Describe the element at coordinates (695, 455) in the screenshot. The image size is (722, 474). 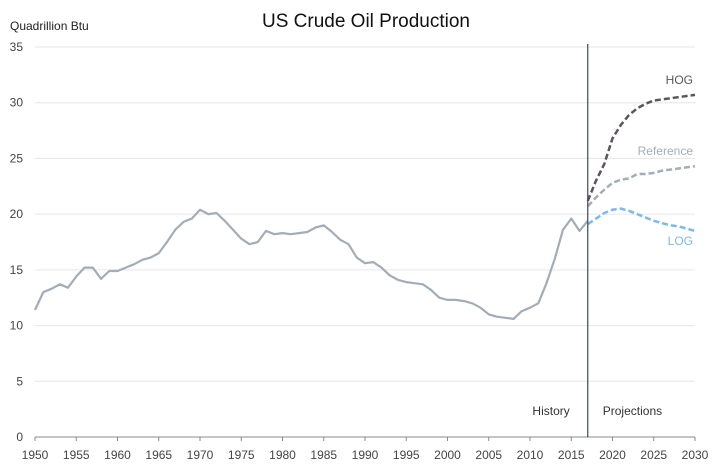
I see `x-tick-label: 2030` at that location.